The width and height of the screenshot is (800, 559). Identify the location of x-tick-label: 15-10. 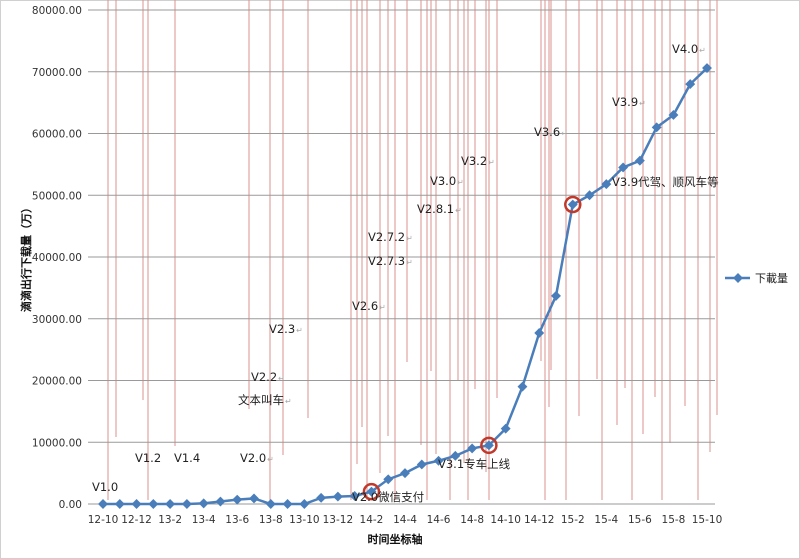
(707, 520).